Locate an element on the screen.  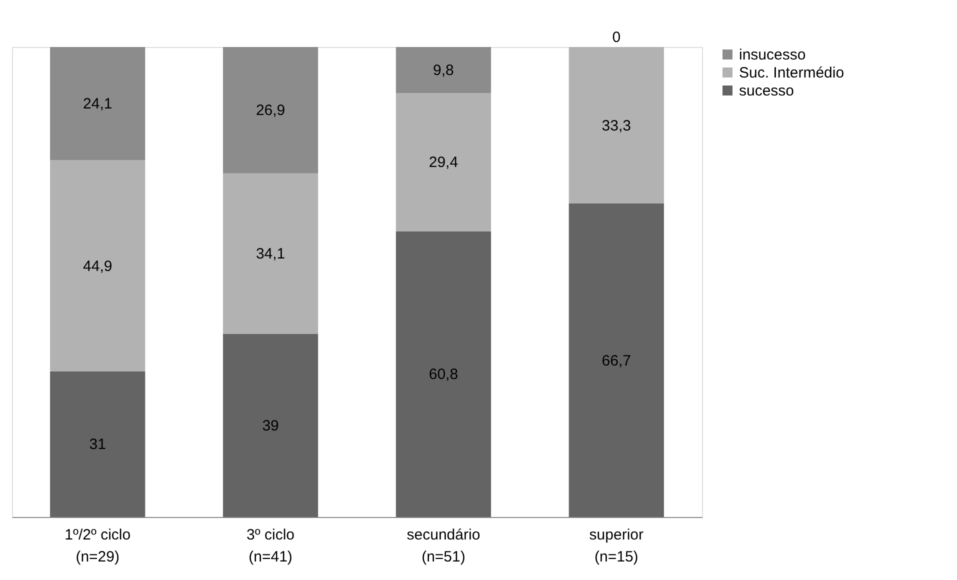
legend-label: sucesso is located at coordinates (766, 91).